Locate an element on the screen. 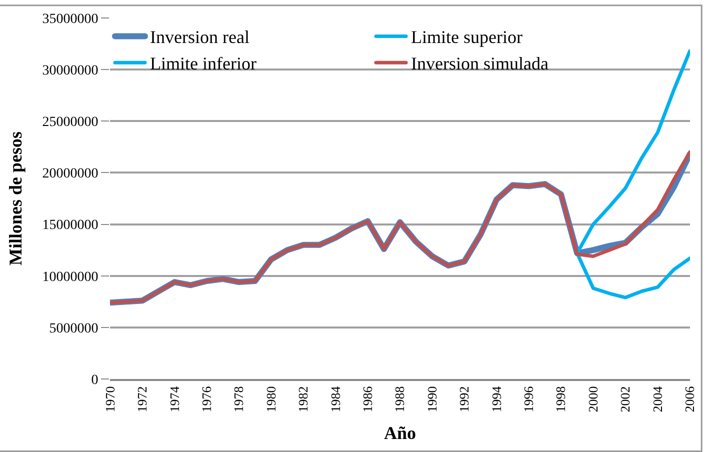 The height and width of the screenshot is (452, 709). y-tick-label: 20000000 is located at coordinates (70, 174).